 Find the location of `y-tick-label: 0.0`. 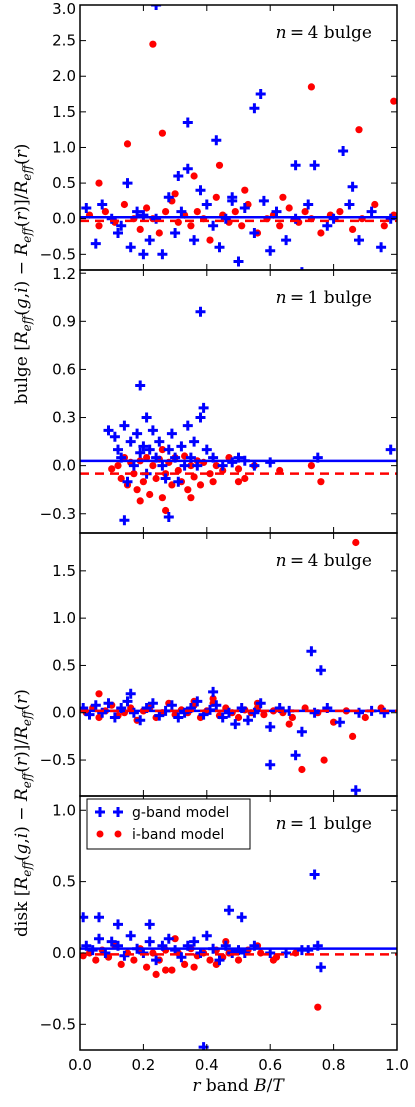

y-tick-label: 0.0 is located at coordinates (64, 713).